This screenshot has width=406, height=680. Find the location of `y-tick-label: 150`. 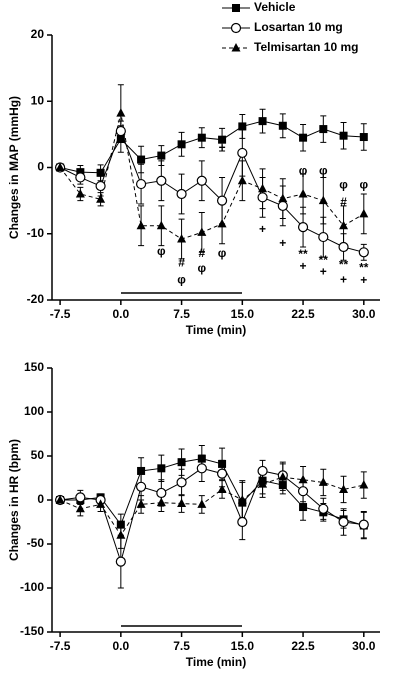

y-tick-label: 150 is located at coordinates (34, 367).